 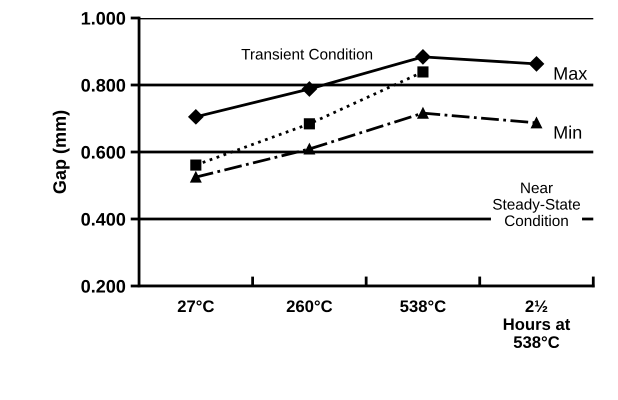 What do you see at coordinates (568, 132) in the screenshot?
I see `series-label: Min` at bounding box center [568, 132].